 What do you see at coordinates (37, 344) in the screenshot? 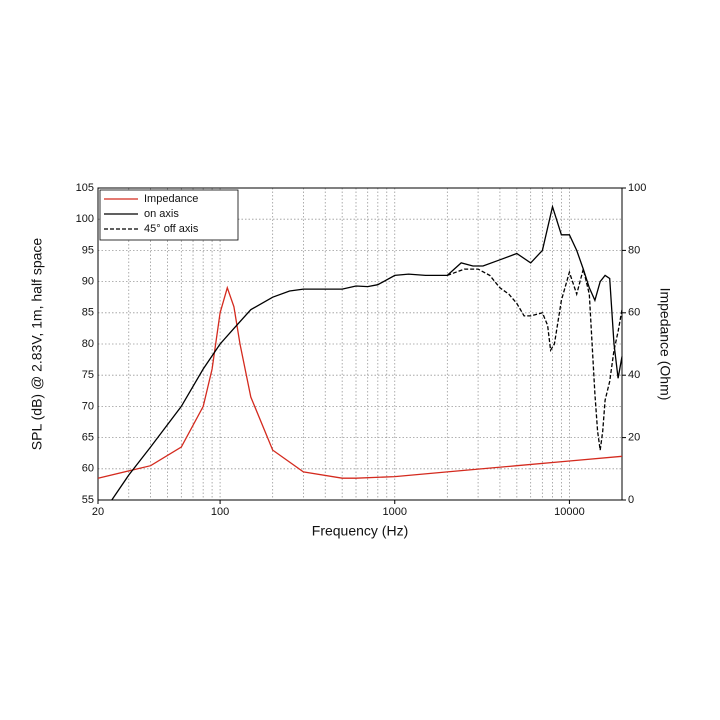
I see `y-axis-label: SPL (dB) @ 2.83V, 1m, half space` at bounding box center [37, 344].